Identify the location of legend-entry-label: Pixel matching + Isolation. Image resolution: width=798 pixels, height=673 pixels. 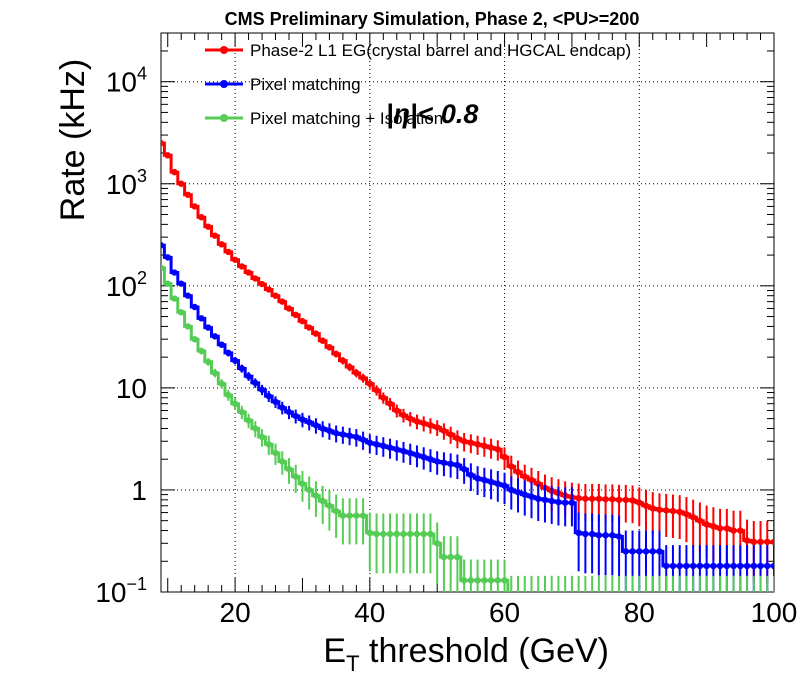
(346, 118).